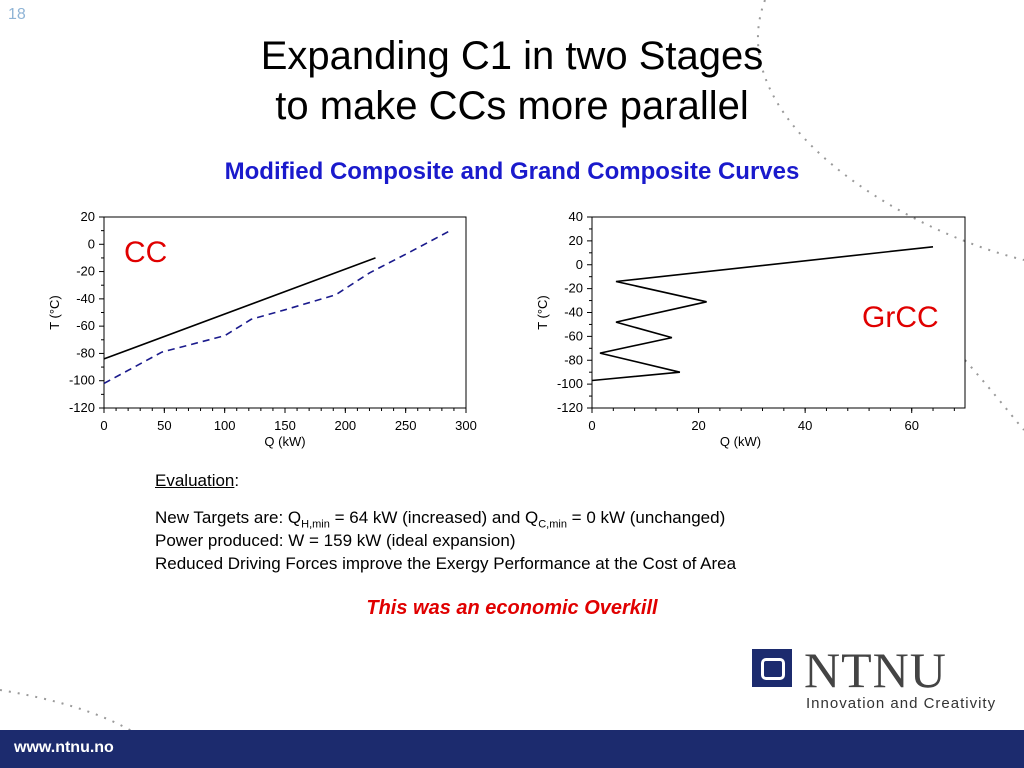 The width and height of the screenshot is (1024, 768). What do you see at coordinates (406, 425) in the screenshot?
I see `x-tick-label: 250` at bounding box center [406, 425].